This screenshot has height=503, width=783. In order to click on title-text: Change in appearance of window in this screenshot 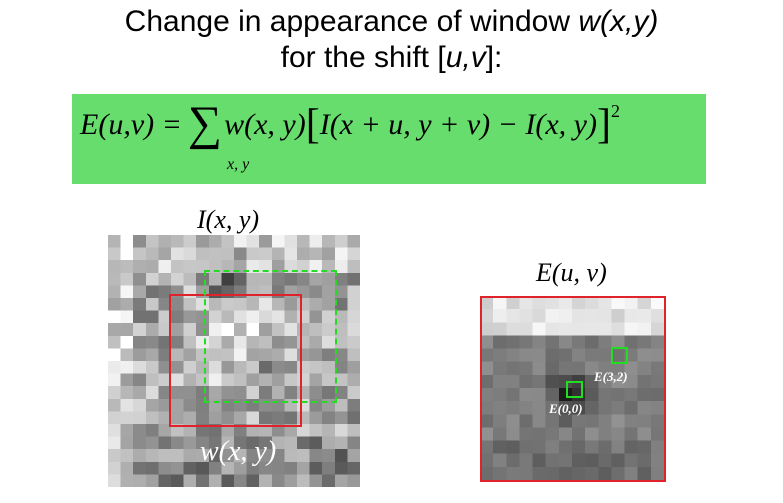, I will do `click(351, 21)`.